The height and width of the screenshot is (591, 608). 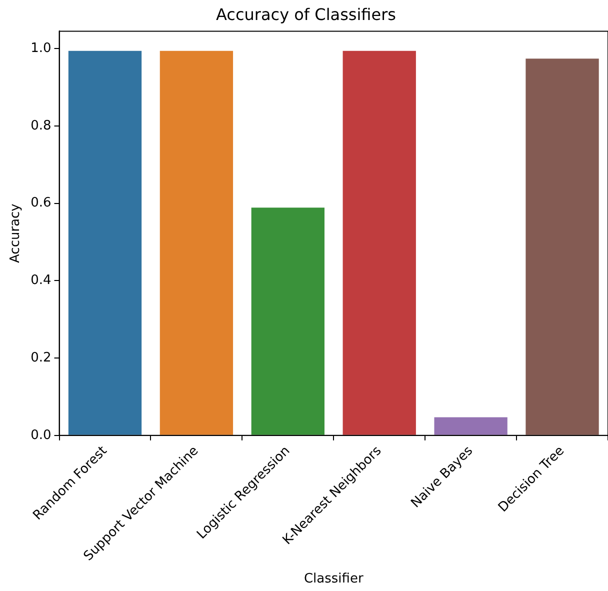 What do you see at coordinates (41, 435) in the screenshot?
I see `y-tick-label: 0.0` at bounding box center [41, 435].